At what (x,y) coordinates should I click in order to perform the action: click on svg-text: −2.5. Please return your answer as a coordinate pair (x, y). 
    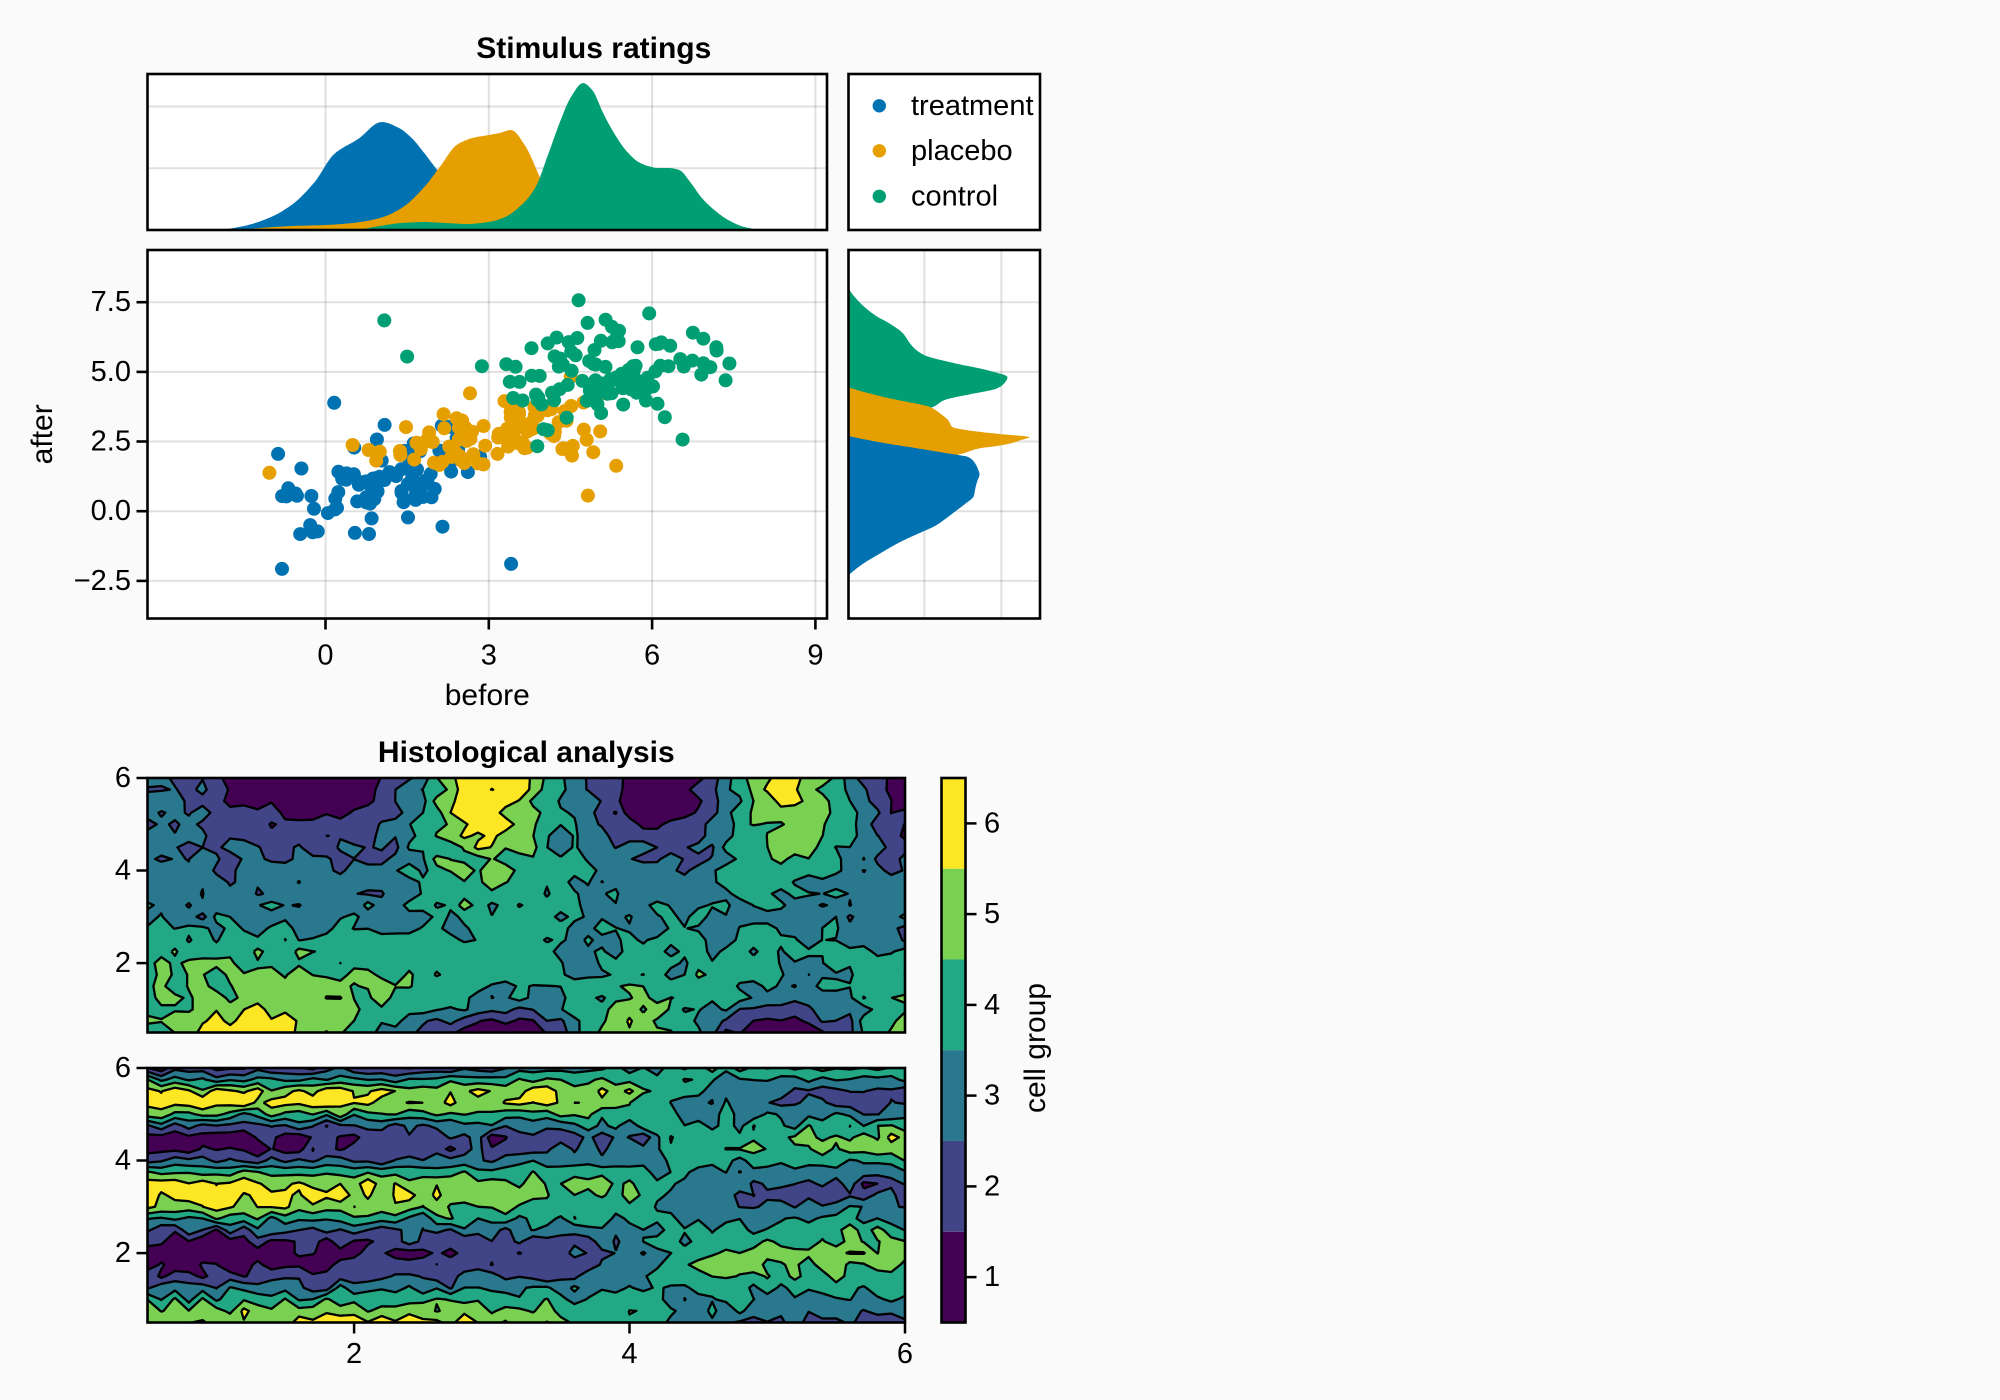
    Looking at the image, I should click on (102, 581).